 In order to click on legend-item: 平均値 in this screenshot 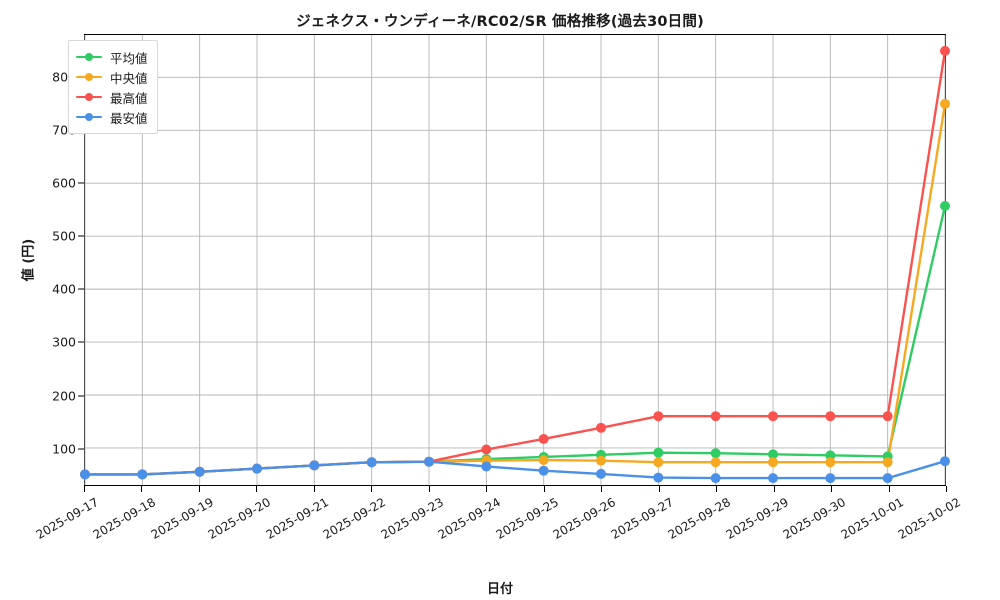, I will do `click(112, 57)`.